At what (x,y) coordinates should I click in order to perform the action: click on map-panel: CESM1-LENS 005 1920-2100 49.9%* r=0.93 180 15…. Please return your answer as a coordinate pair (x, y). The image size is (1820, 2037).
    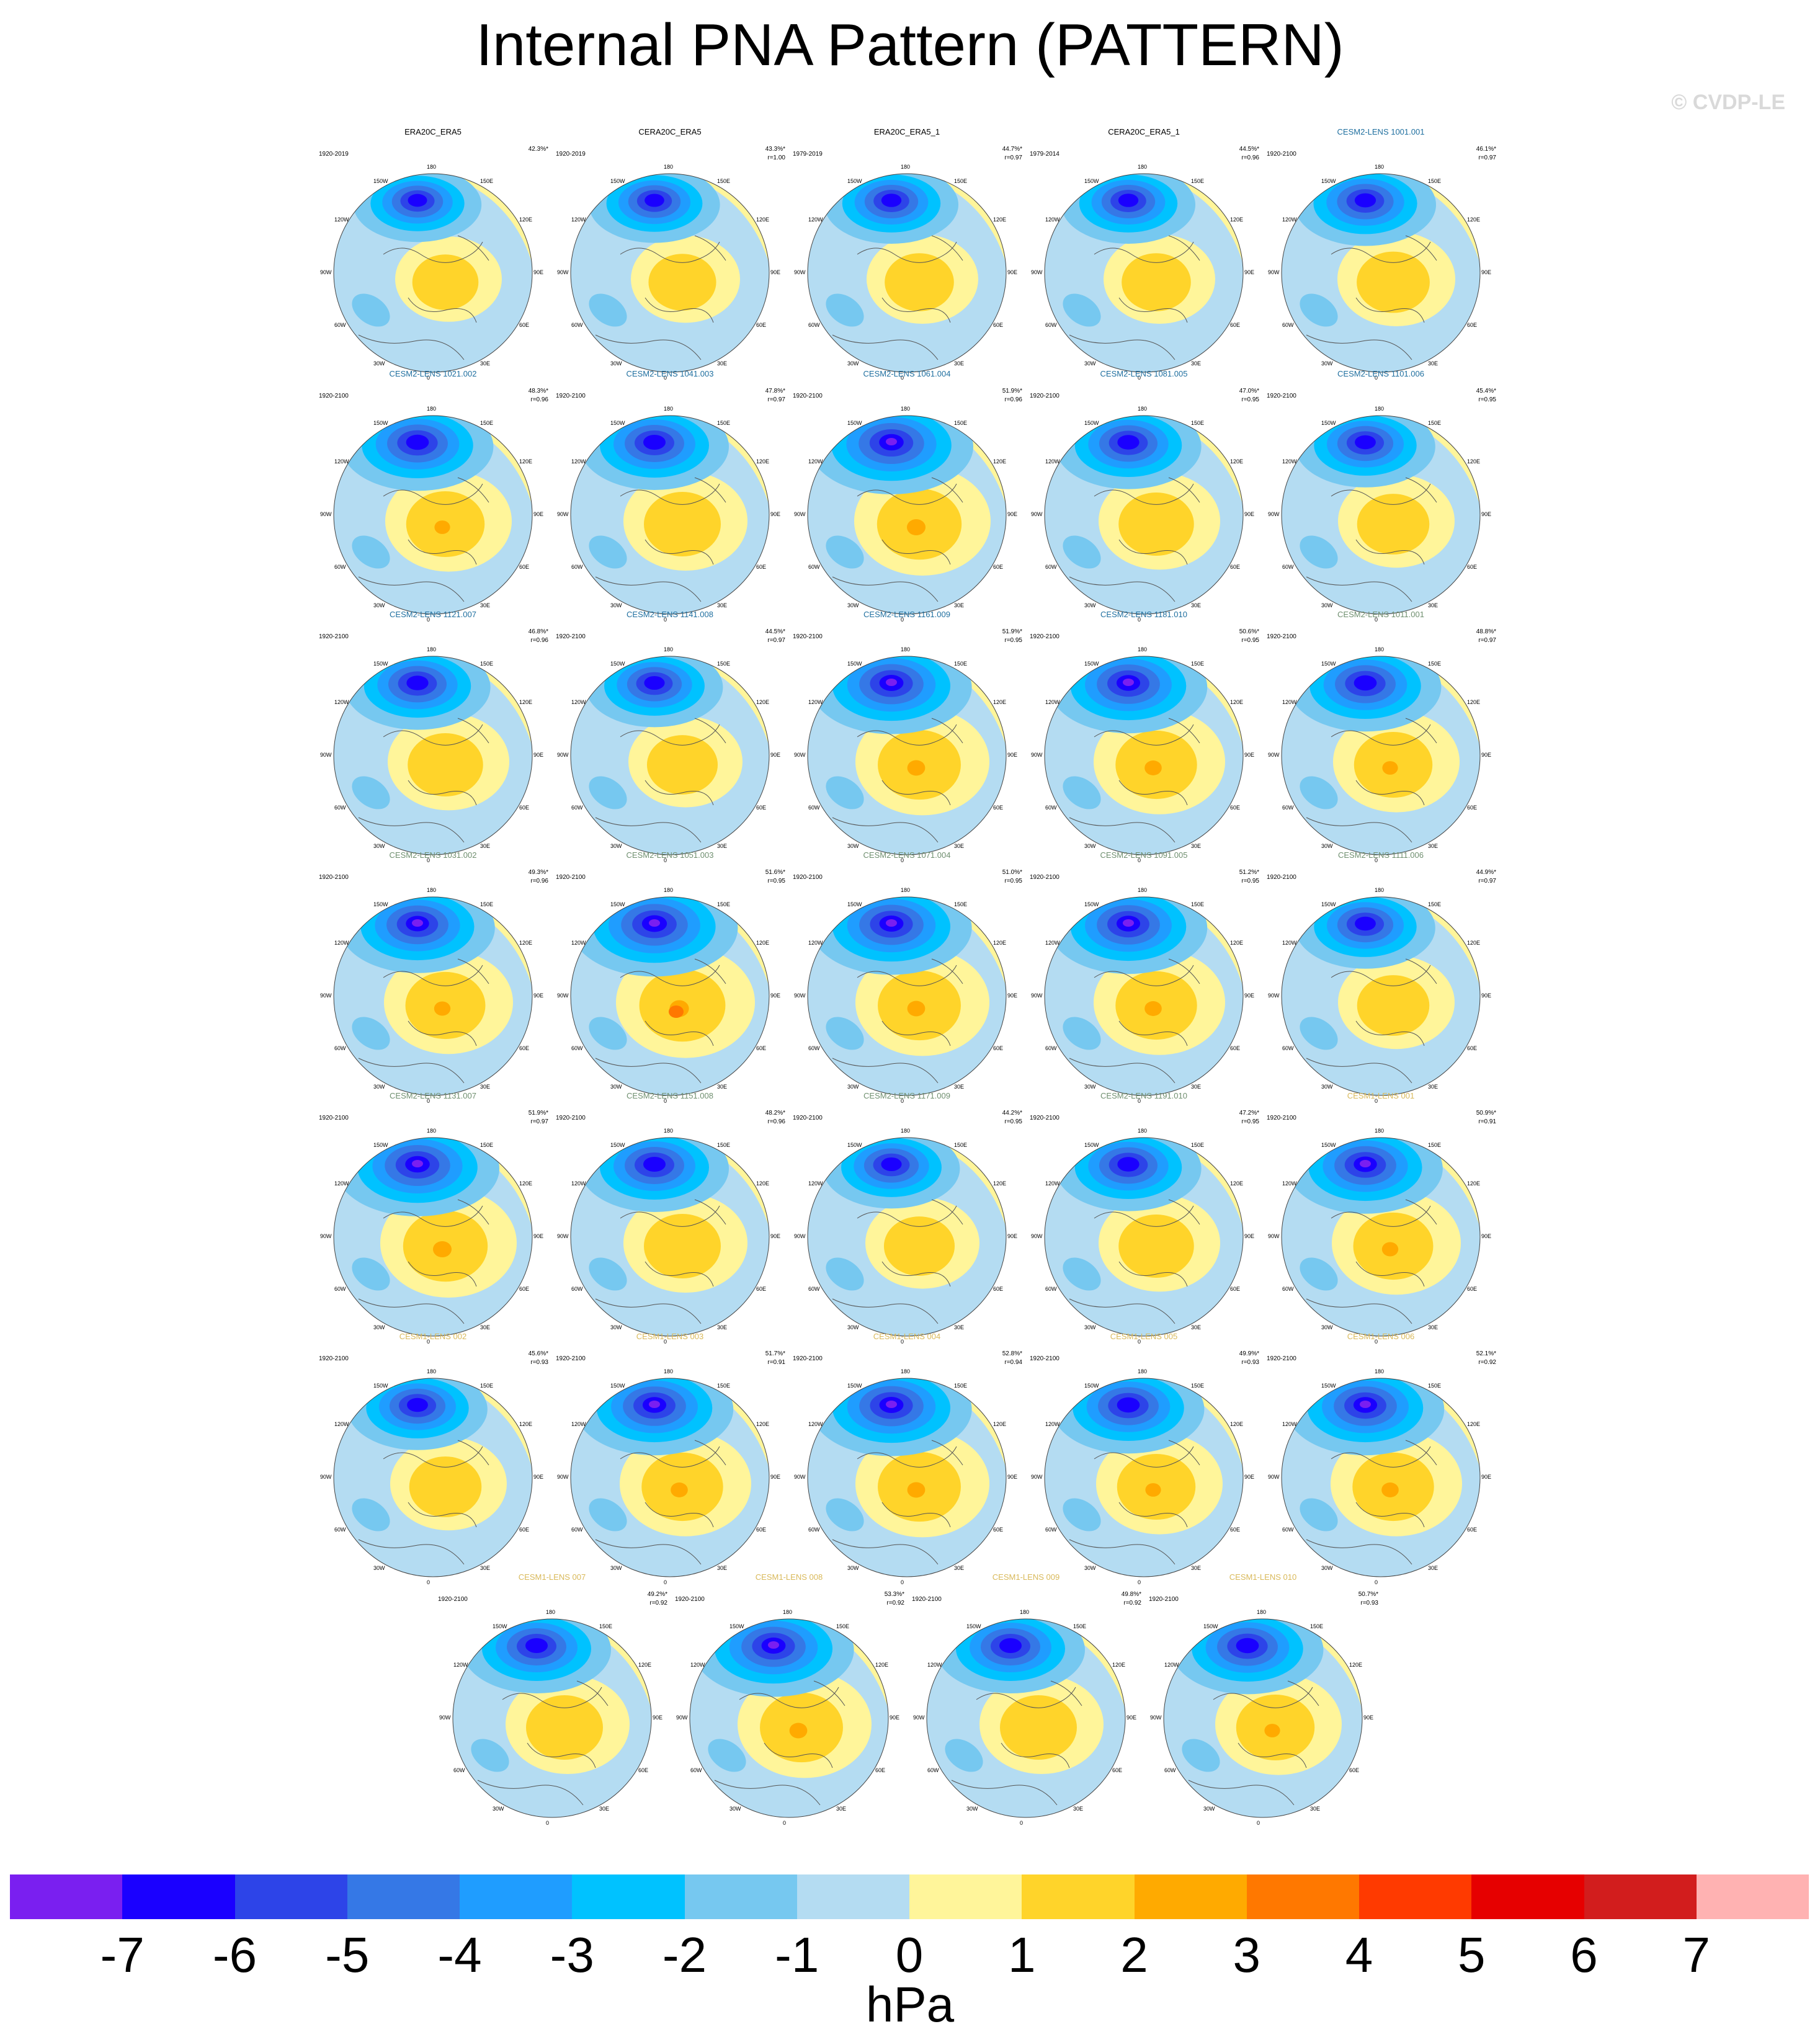
    Looking at the image, I should click on (1144, 1458).